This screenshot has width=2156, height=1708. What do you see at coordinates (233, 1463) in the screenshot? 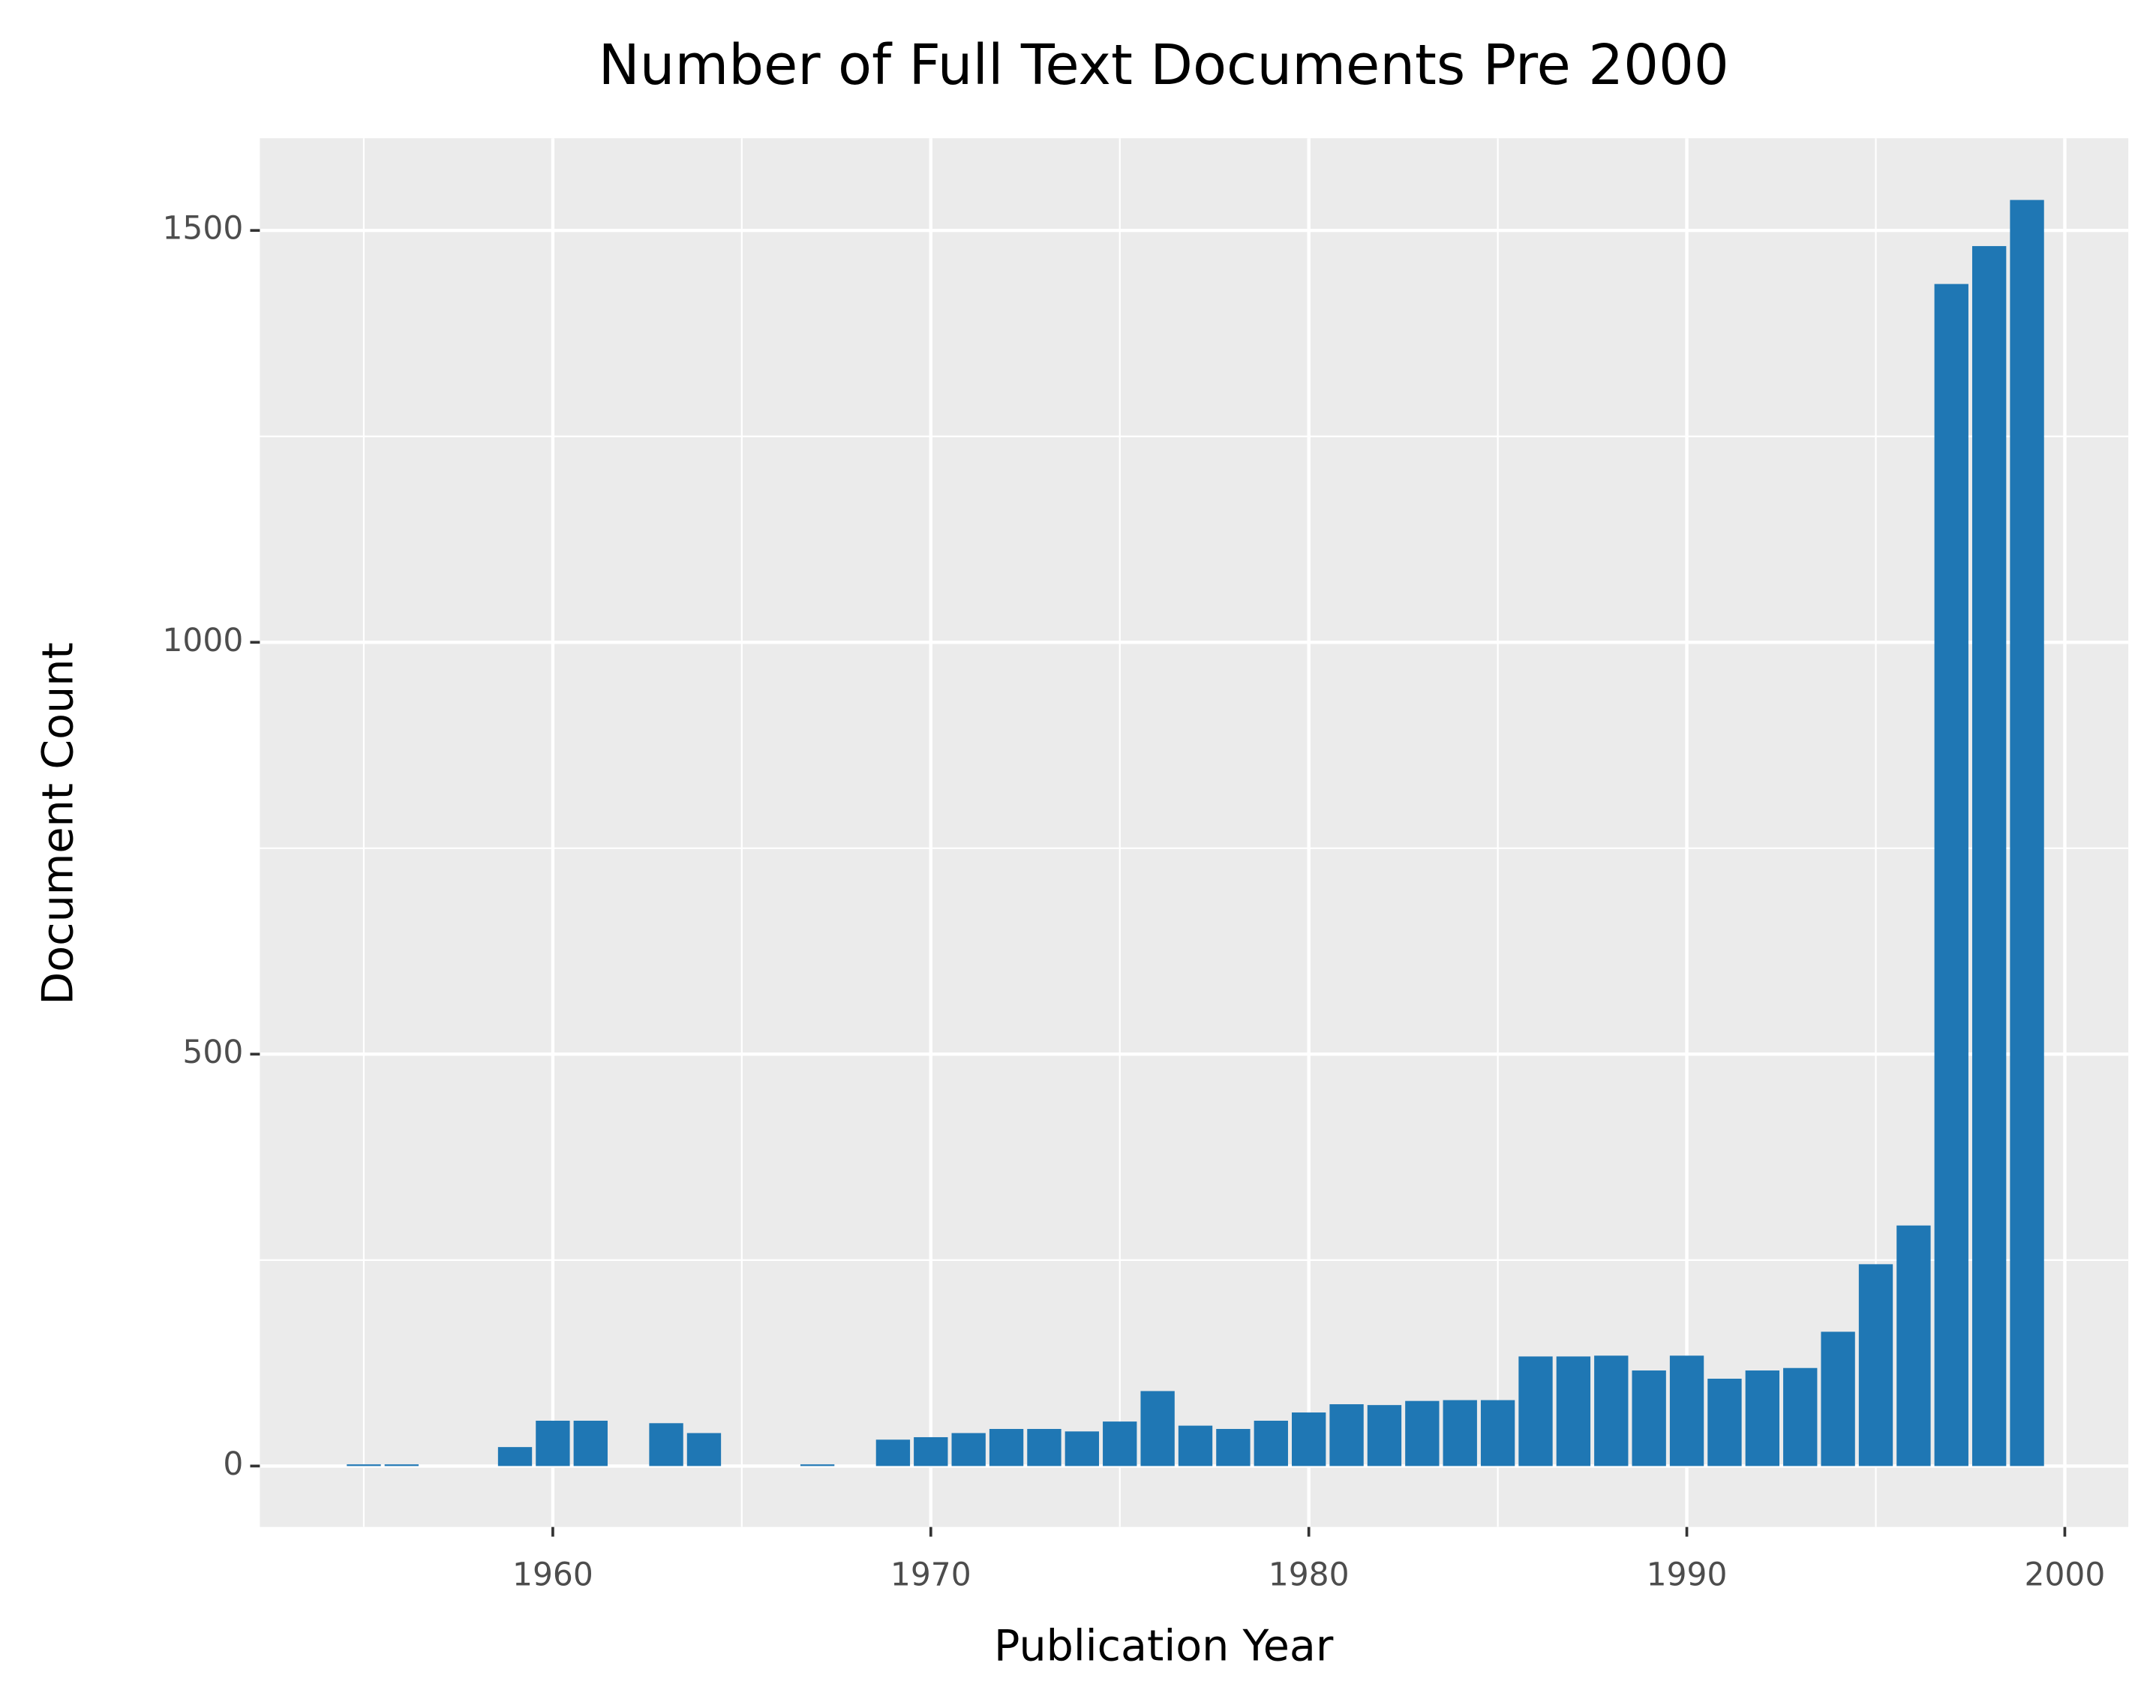
I see `y-tick-label: 0` at bounding box center [233, 1463].